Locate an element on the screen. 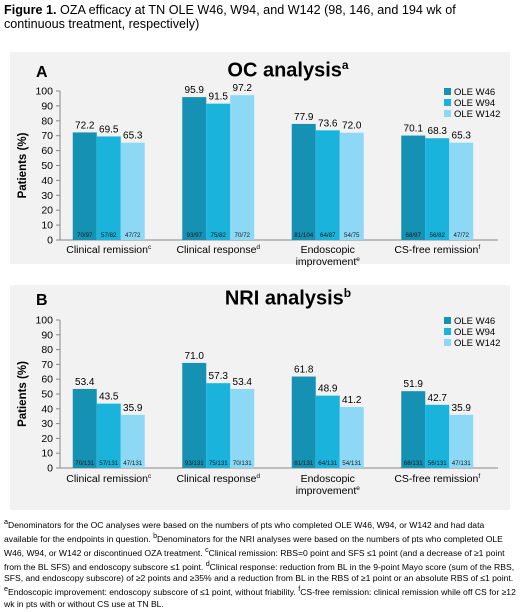 This screenshot has width=520, height=612. bar-value-label: 48.9 is located at coordinates (328, 389).